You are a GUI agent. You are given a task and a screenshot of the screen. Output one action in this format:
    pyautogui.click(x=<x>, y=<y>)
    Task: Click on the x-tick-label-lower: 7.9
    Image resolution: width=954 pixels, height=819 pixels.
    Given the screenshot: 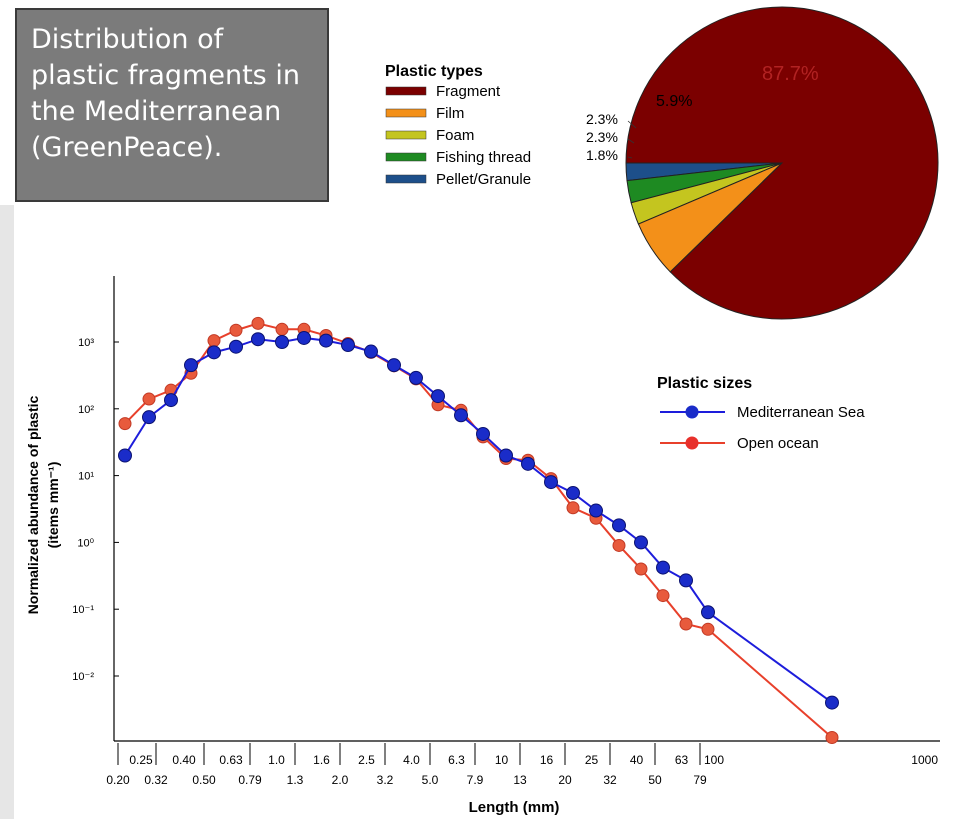 What is the action you would take?
    pyautogui.click(x=475, y=780)
    